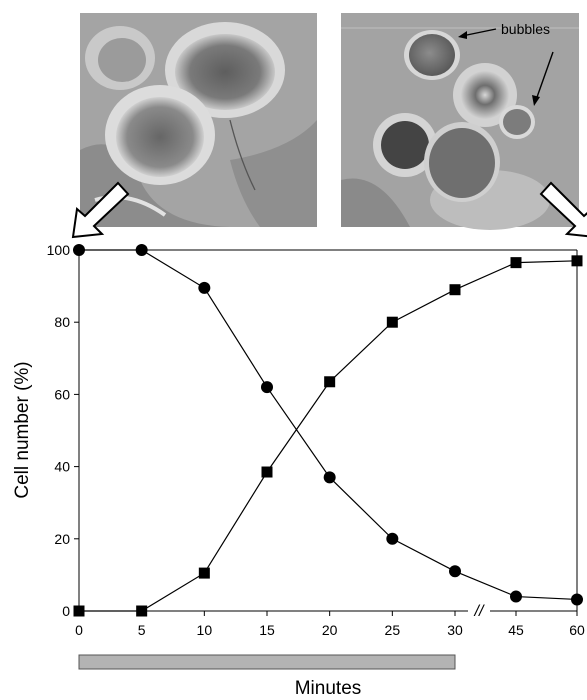  Describe the element at coordinates (328, 688) in the screenshot. I see `x-axis-title: Minutes` at that location.